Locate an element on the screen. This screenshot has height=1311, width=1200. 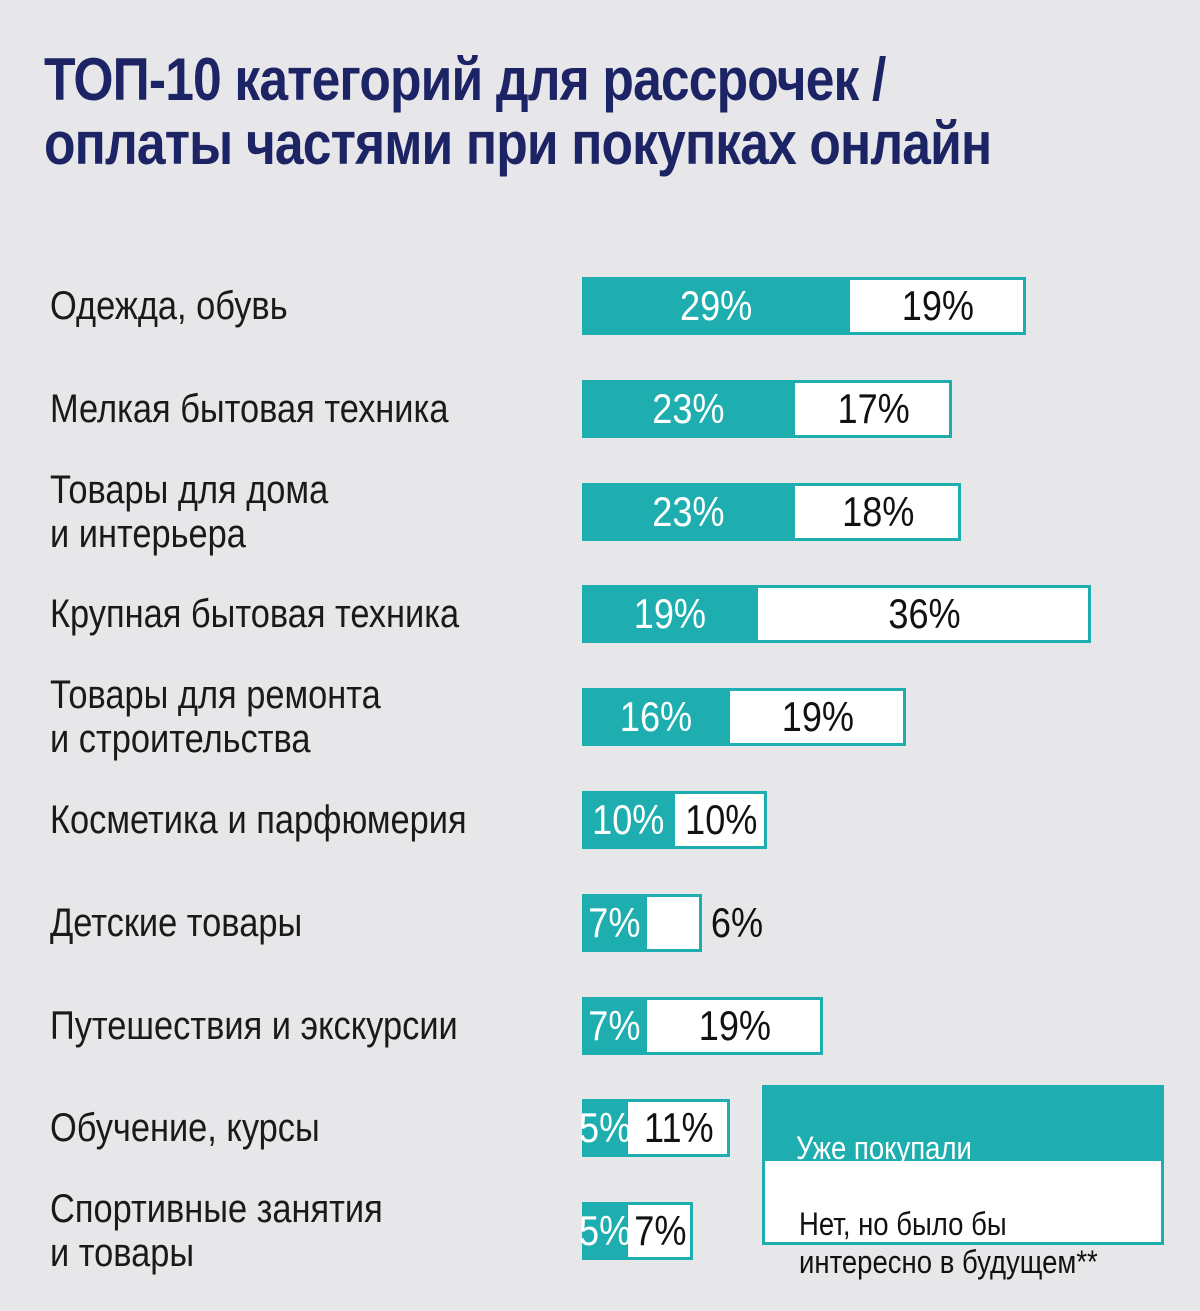
category-label: Мелкая бытовая техника is located at coordinates (249, 409).